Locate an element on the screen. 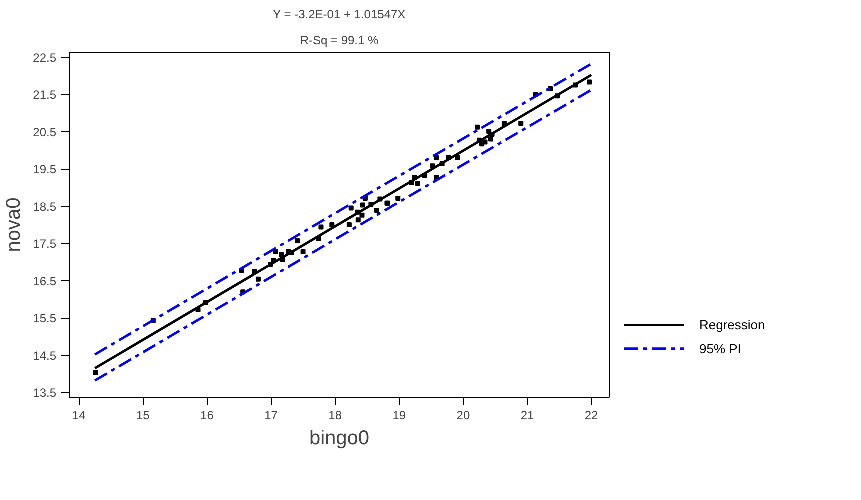 Image resolution: width=861 pixels, height=500 pixels. x-tick-label: 14 is located at coordinates (79, 415).